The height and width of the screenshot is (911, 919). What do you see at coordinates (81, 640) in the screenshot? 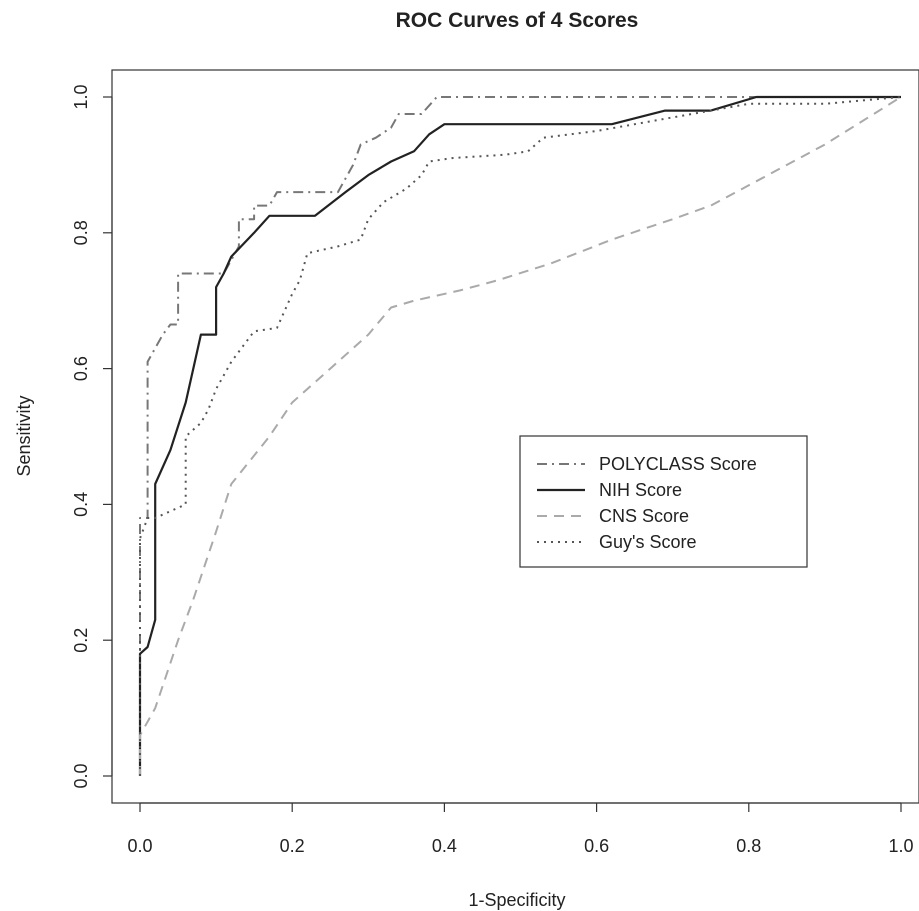
I see `y-tick-label: 0.2` at bounding box center [81, 640].